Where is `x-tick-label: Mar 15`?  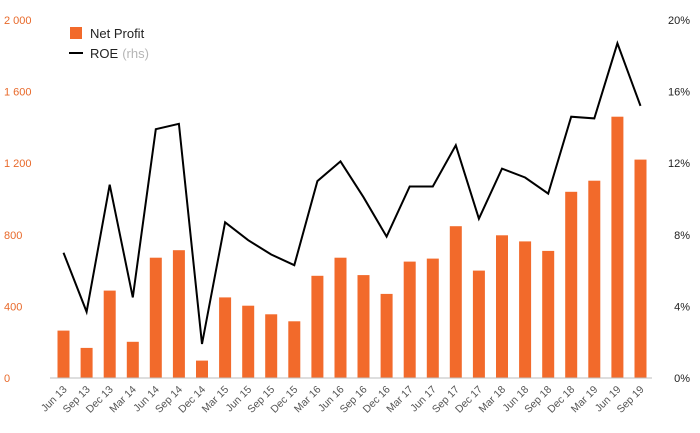
x-tick-label: Mar 15 is located at coordinates (216, 400).